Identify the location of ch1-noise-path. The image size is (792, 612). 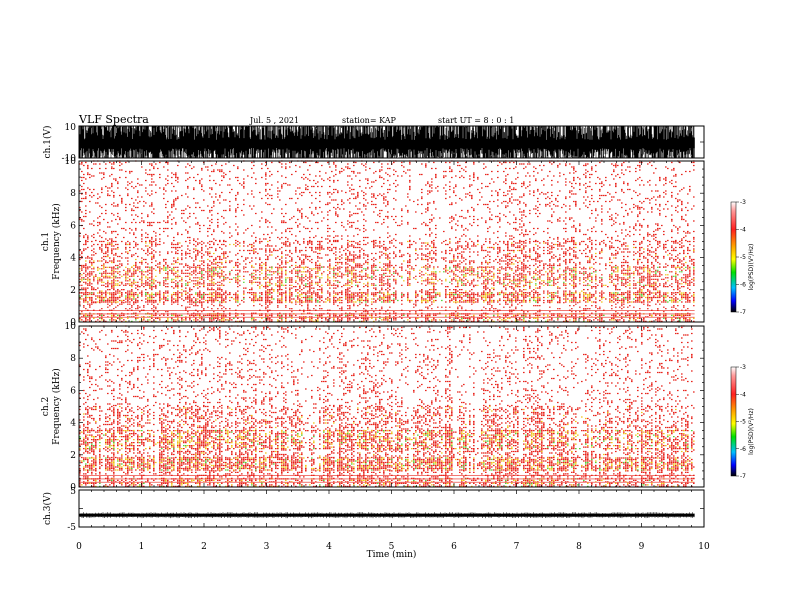
(386, 142).